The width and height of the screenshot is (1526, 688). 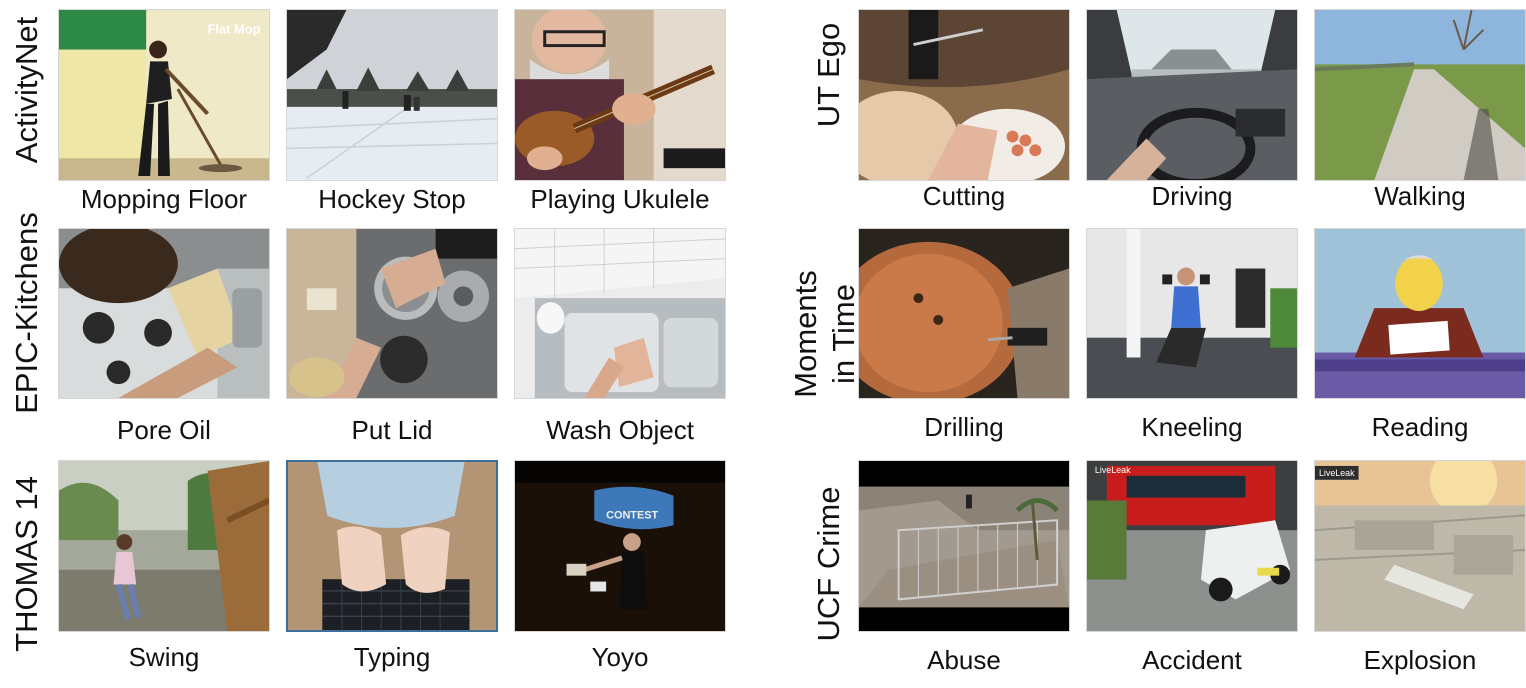 I want to click on caption-pore-oil: Pore Oil, so click(x=164, y=430).